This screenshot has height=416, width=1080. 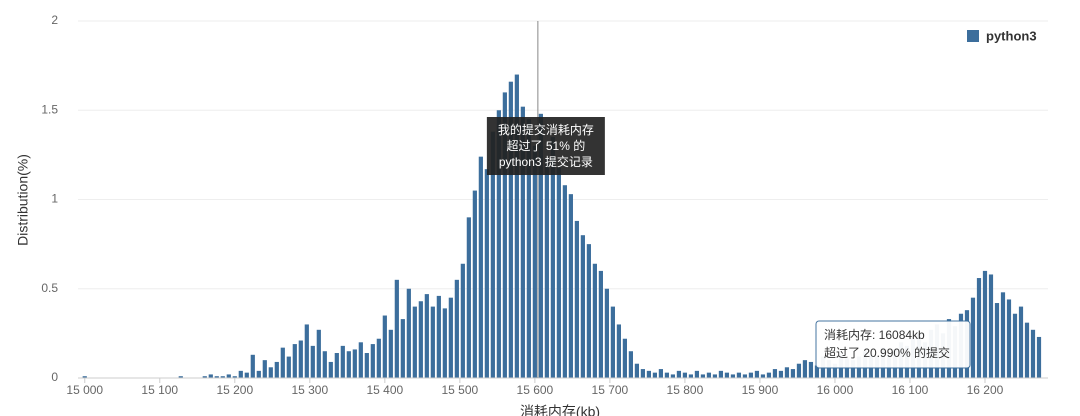 What do you see at coordinates (760, 390) in the screenshot?
I see `x-tick-label: 15 900` at bounding box center [760, 390].